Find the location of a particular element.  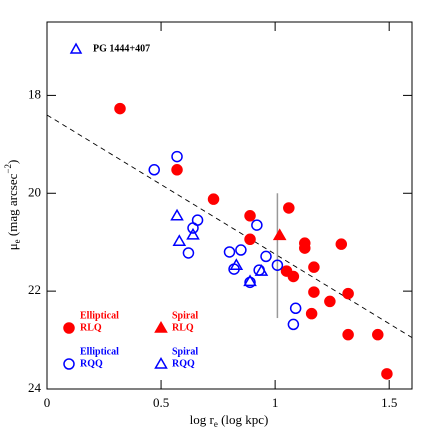

y-tick-label: 20 is located at coordinates (34, 191).